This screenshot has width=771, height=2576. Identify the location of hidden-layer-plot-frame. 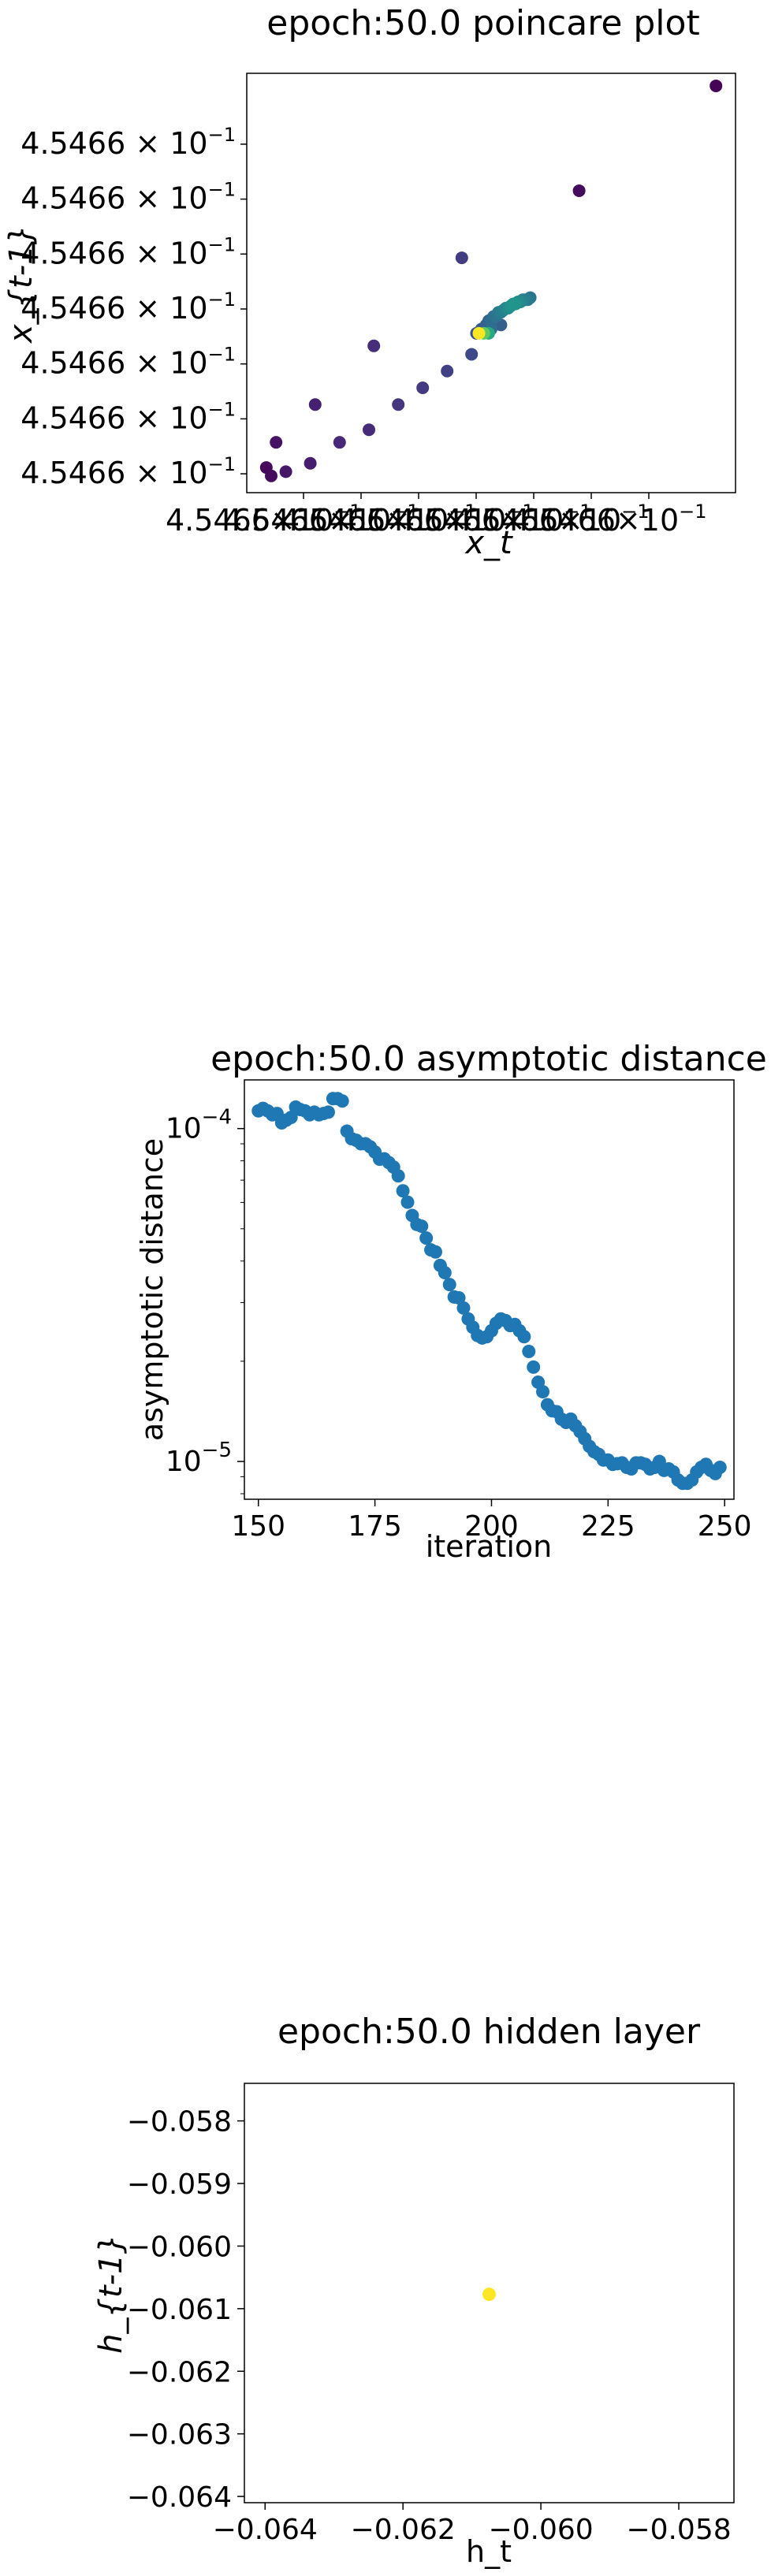
(489, 2293).